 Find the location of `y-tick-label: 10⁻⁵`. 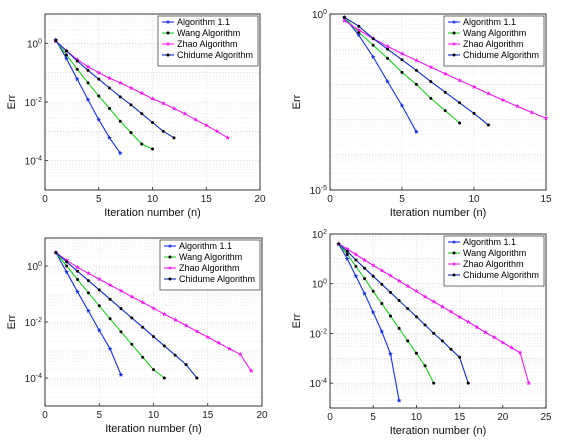

y-tick-label: 10⁻⁵ is located at coordinates (318, 191).